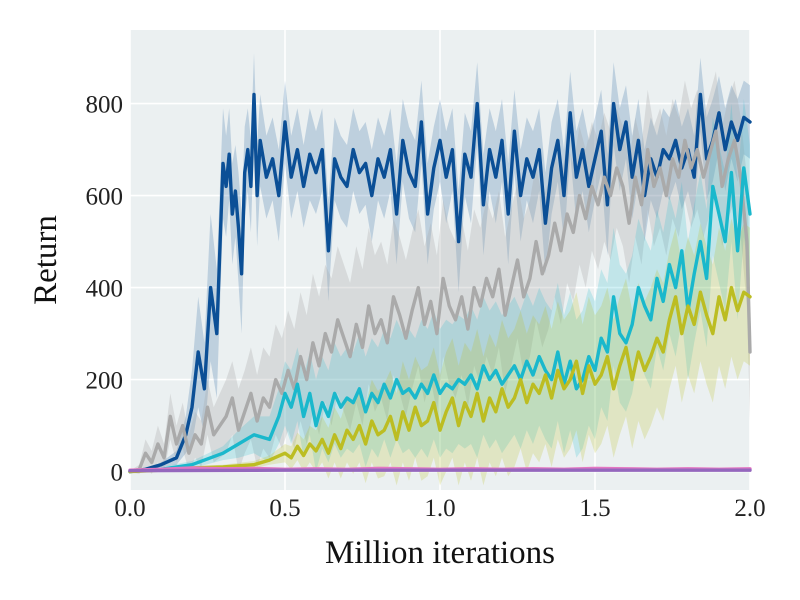 Image resolution: width=800 pixels, height=600 pixels. I want to click on y-tick-label: 600, so click(105, 197).